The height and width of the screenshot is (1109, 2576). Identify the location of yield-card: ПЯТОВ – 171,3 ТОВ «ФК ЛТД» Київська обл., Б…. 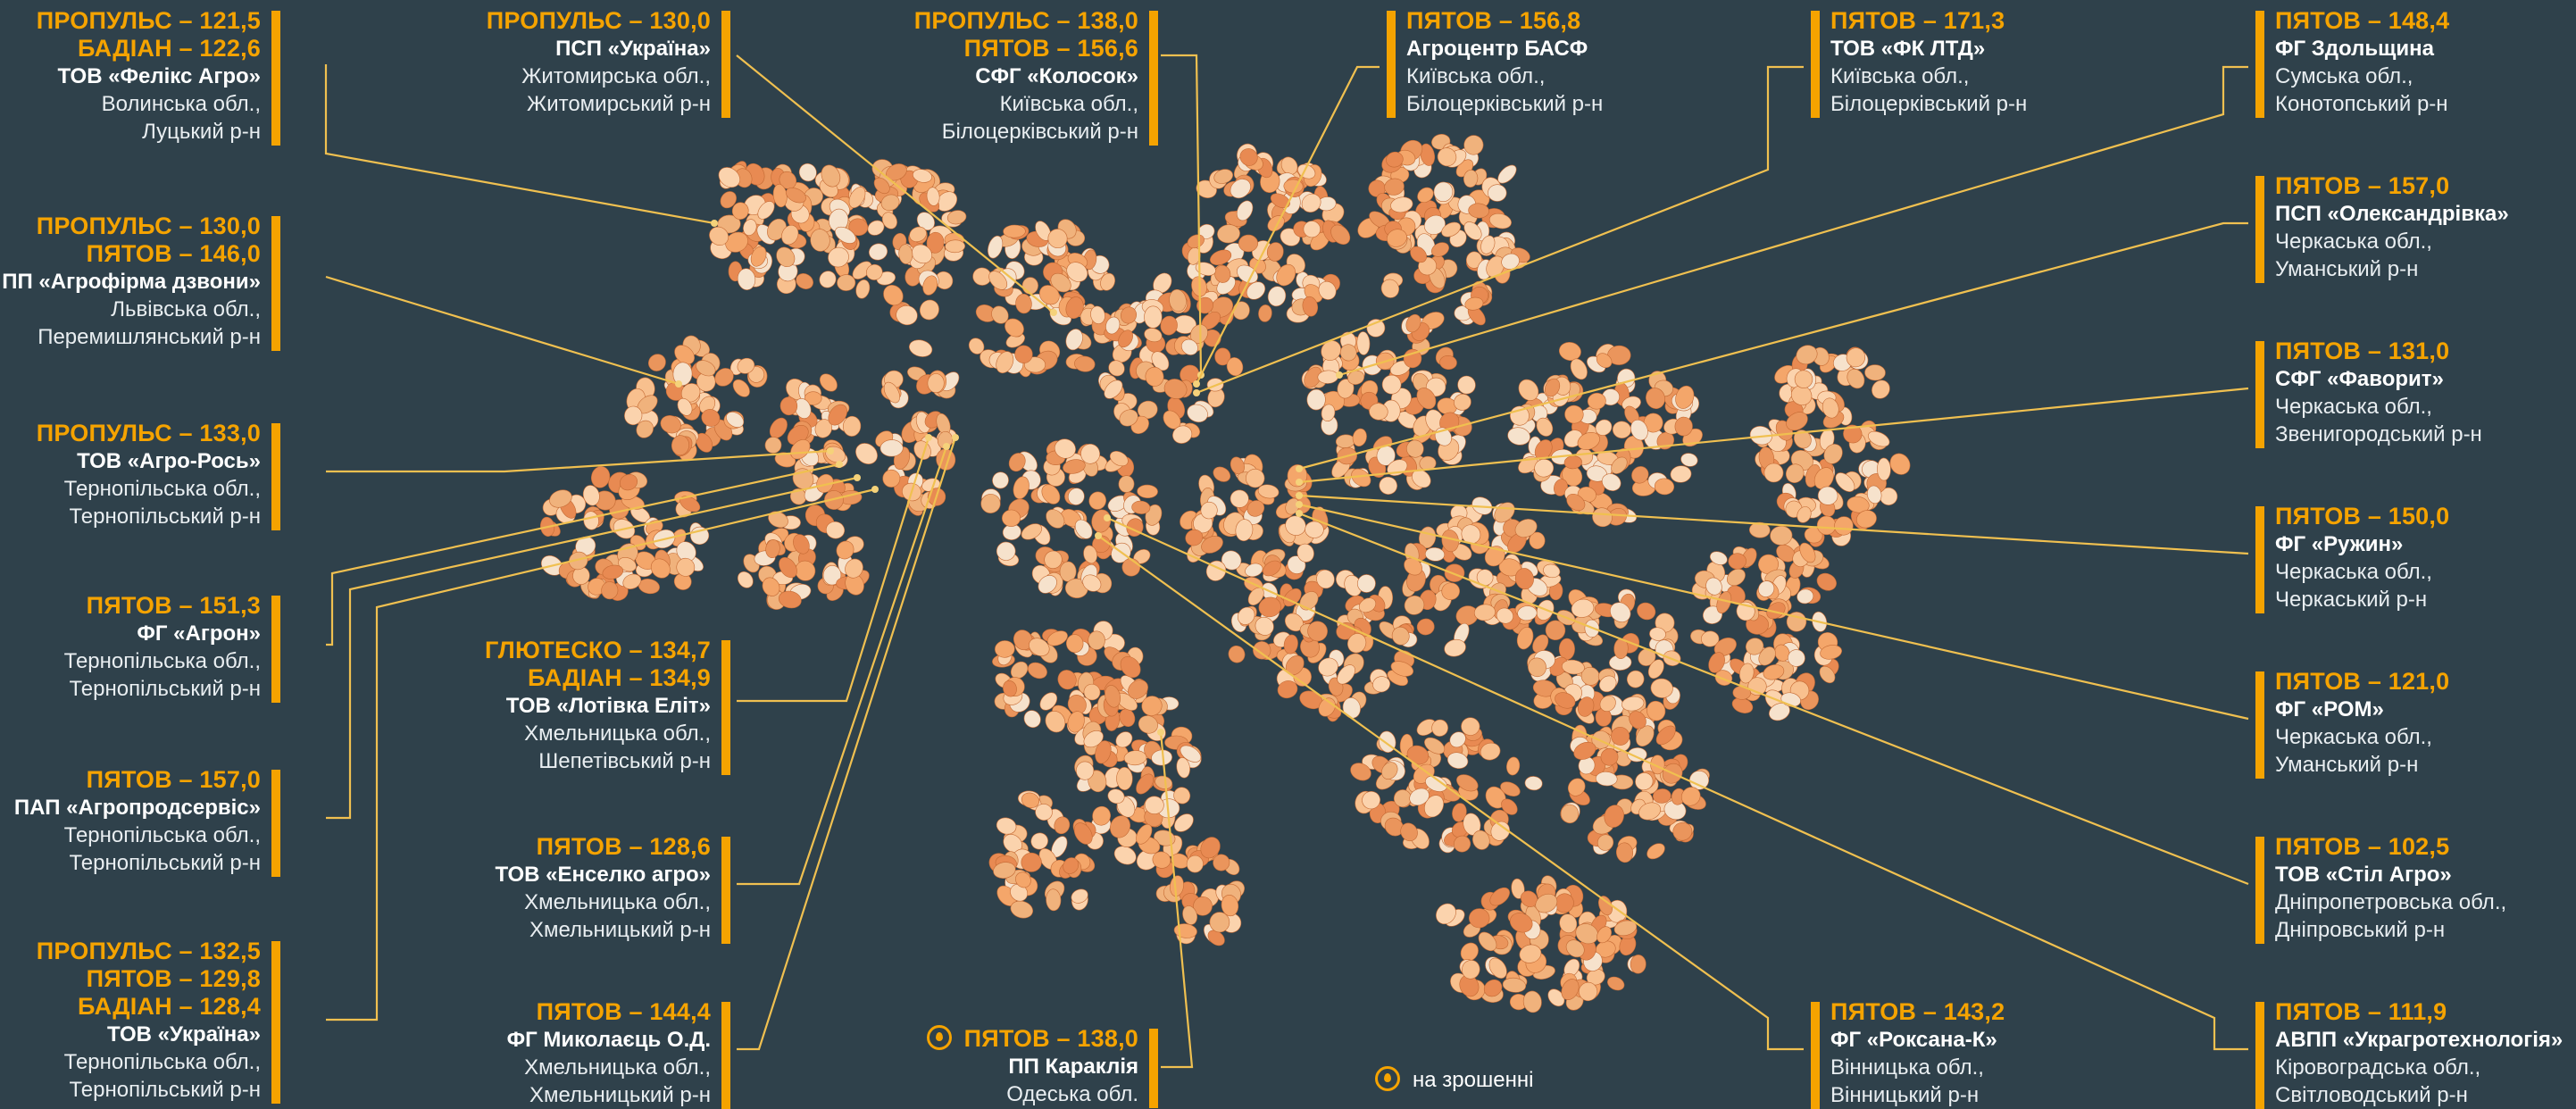
(1919, 63).